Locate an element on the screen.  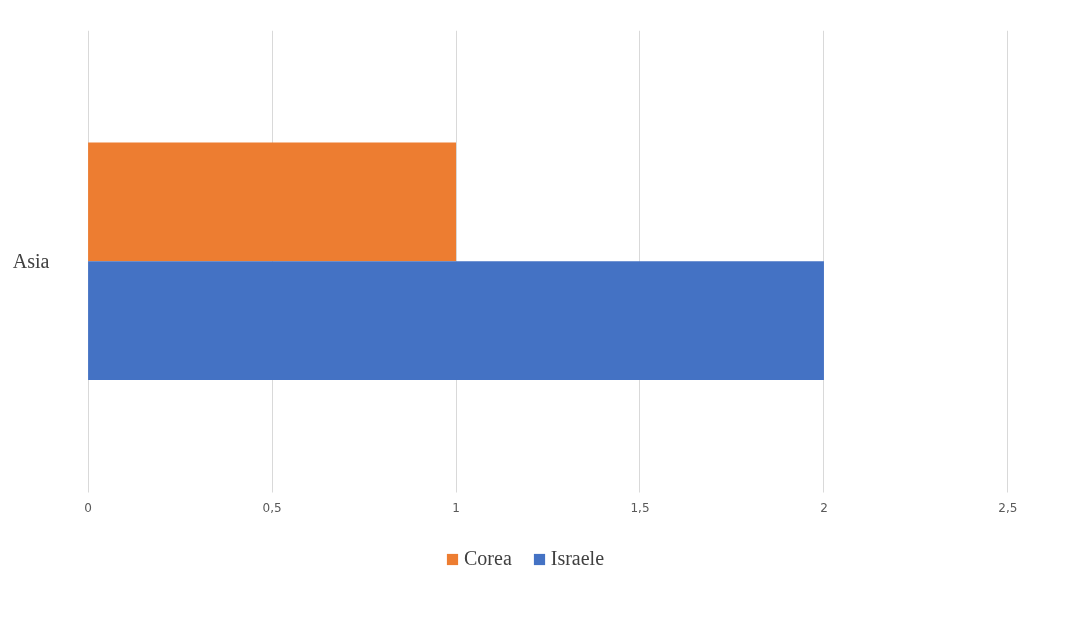
x-tick-label: 1 is located at coordinates (456, 508).